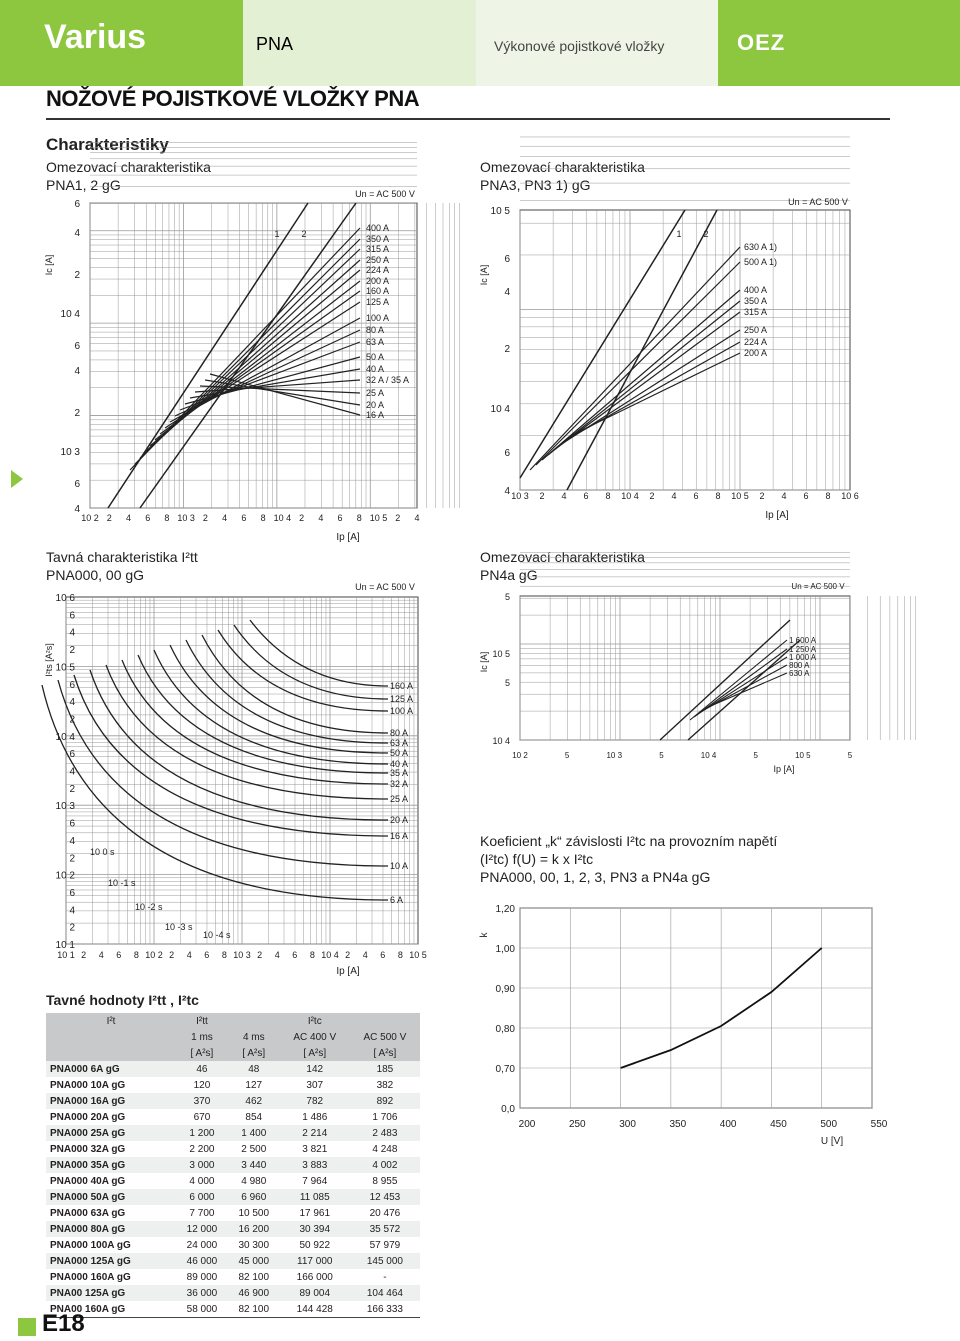 The image size is (960, 1341). What do you see at coordinates (254, 1245) in the screenshot?
I see `table-cell: 30 300` at bounding box center [254, 1245].